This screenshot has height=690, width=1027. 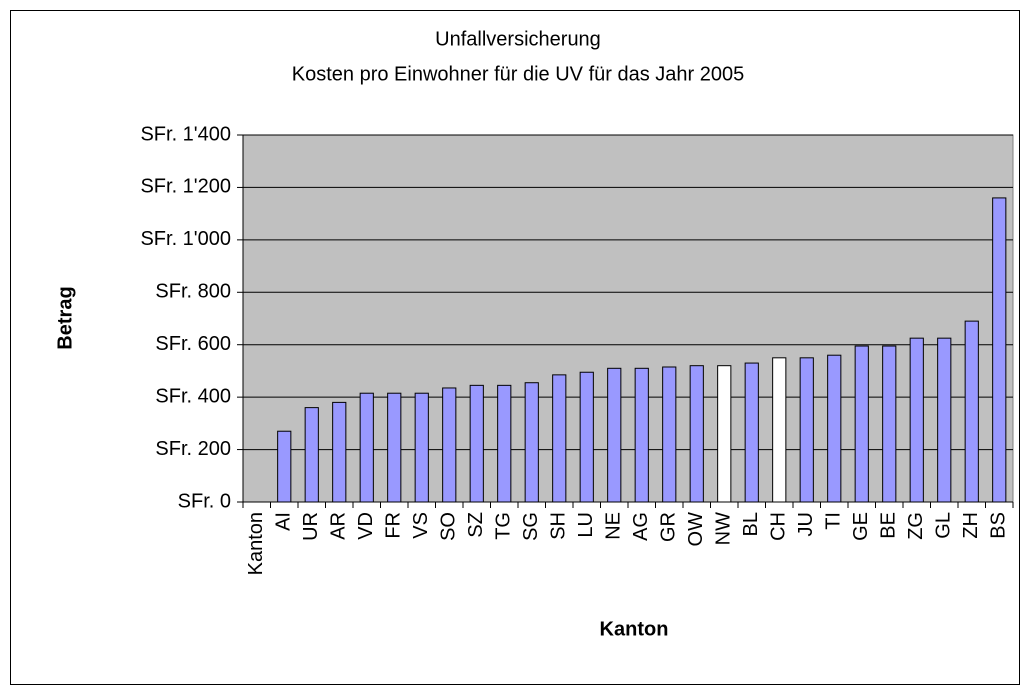 I want to click on x-tick-label: TG, so click(x=504, y=526).